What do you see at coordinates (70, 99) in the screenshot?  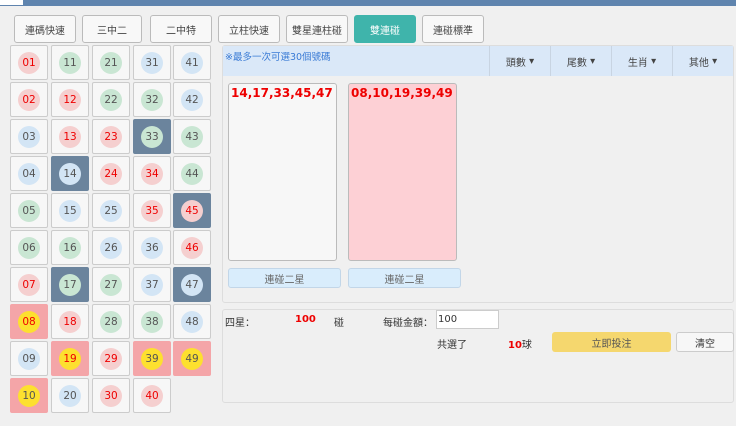 I see `number-cell-12: 12` at bounding box center [70, 99].